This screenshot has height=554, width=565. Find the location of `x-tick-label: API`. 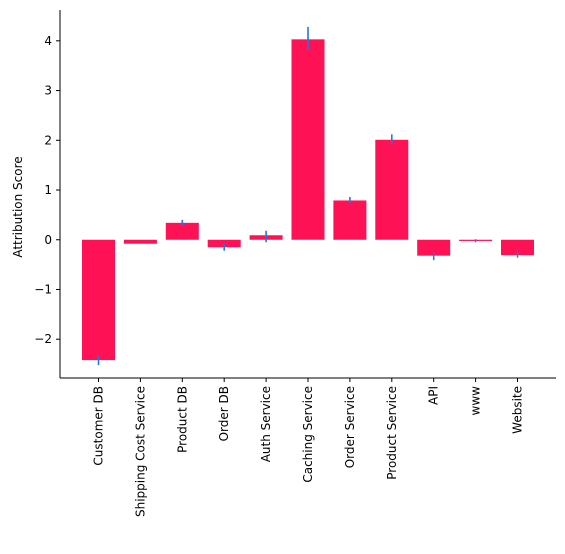

x-tick-label: API is located at coordinates (434, 395).